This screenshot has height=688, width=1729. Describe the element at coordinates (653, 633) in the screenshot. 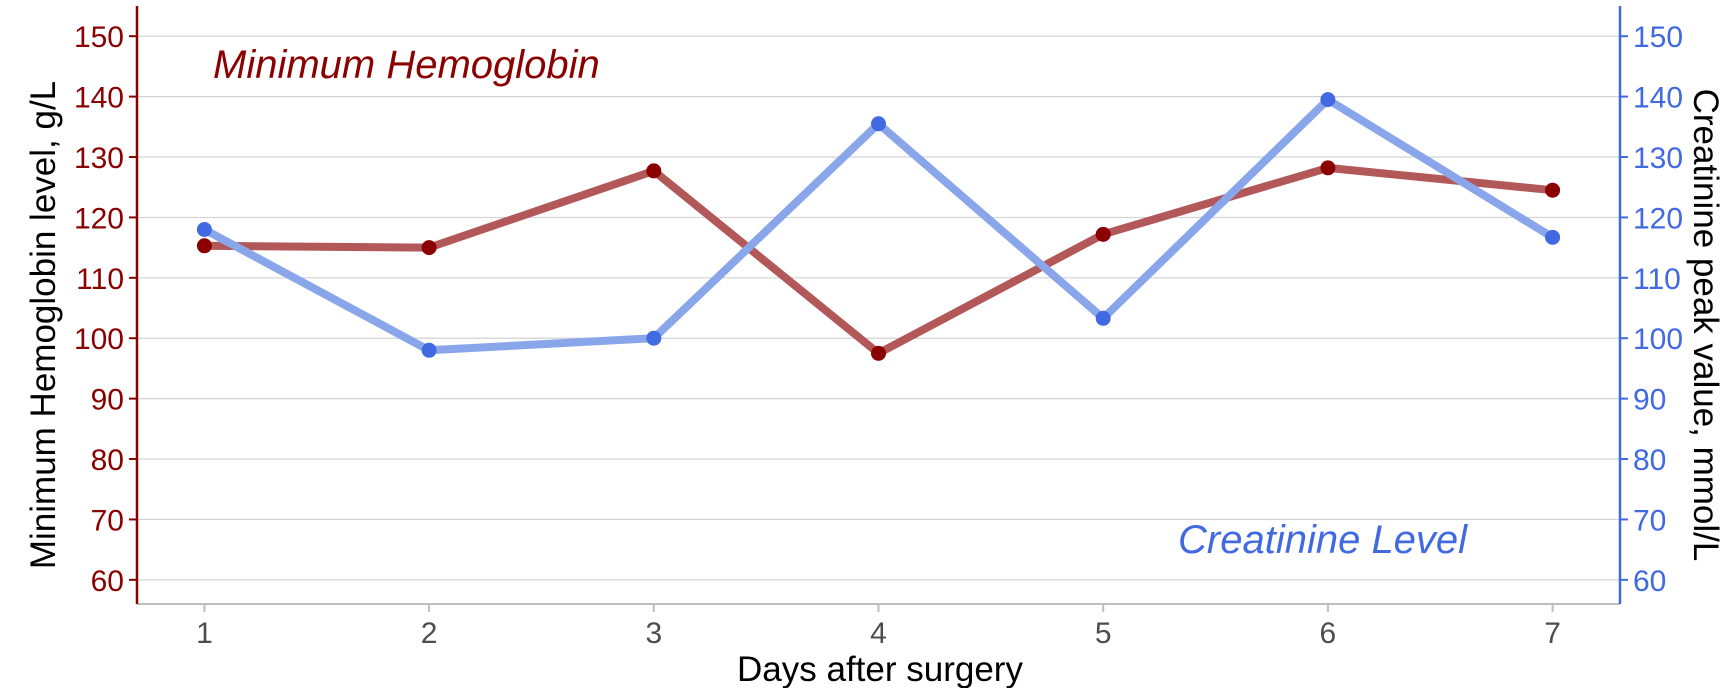

I see `x-tick-label: 3` at that location.